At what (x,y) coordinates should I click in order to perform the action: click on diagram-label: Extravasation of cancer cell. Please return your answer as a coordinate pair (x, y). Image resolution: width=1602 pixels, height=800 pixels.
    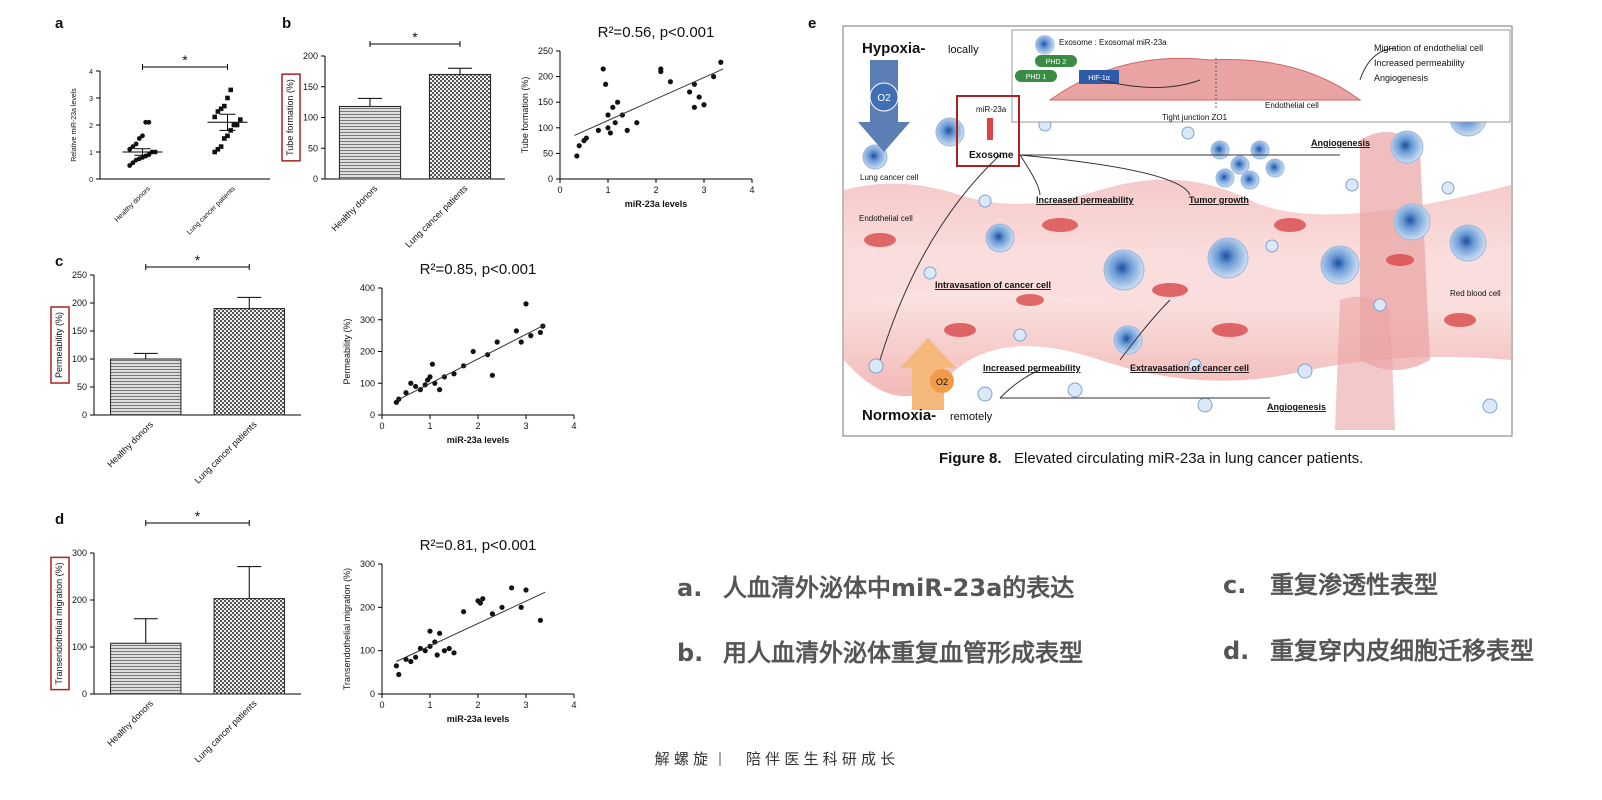
    Looking at the image, I should click on (1189, 368).